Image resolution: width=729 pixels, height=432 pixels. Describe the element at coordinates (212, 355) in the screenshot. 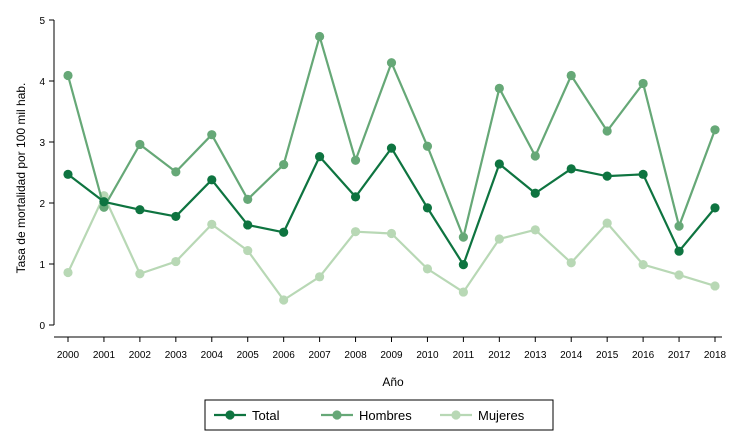

I see `x-tick-label: 2004` at that location.